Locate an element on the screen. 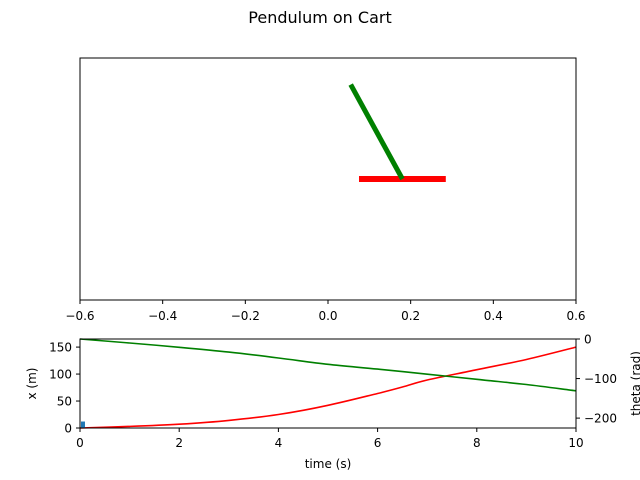  animation-x-tick-label: −0.6 is located at coordinates (79, 316).